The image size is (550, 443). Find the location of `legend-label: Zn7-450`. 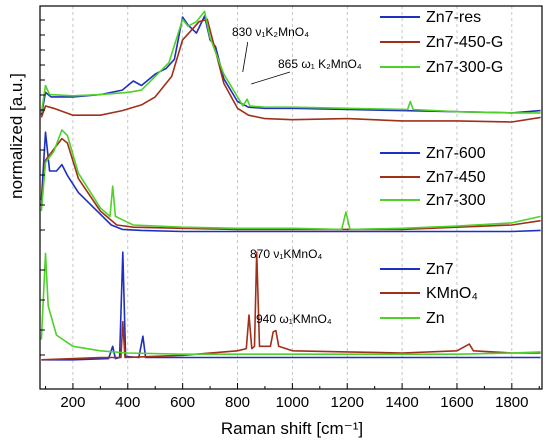

legend-label: Zn7-450 is located at coordinates (456, 177).